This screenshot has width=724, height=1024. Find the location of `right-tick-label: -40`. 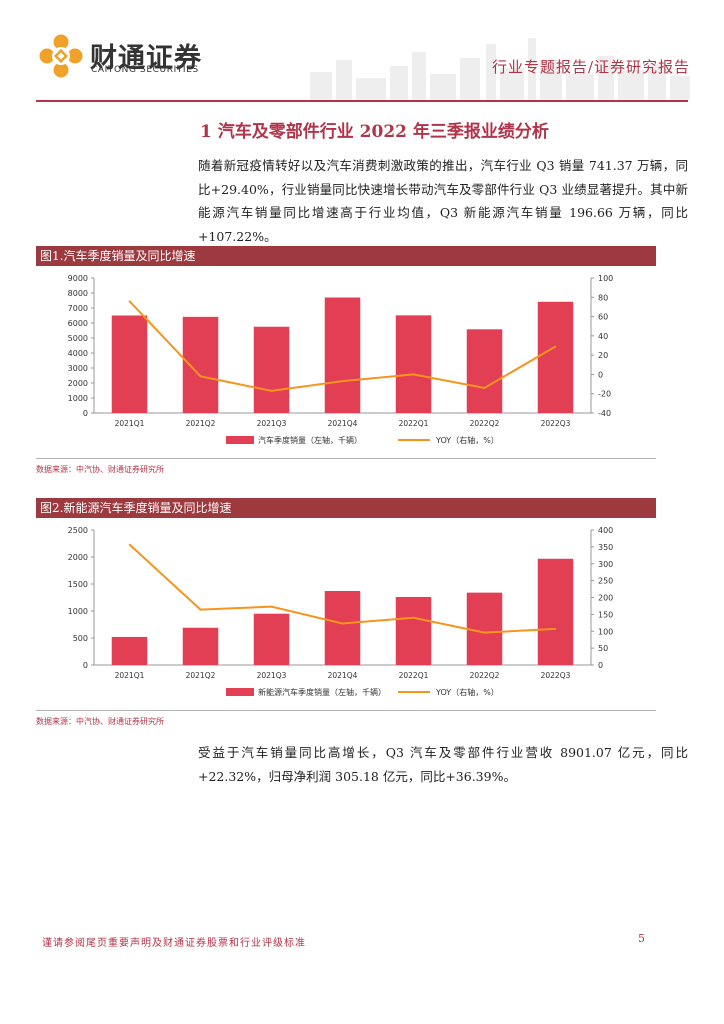

right-tick-label: -40 is located at coordinates (604, 413).